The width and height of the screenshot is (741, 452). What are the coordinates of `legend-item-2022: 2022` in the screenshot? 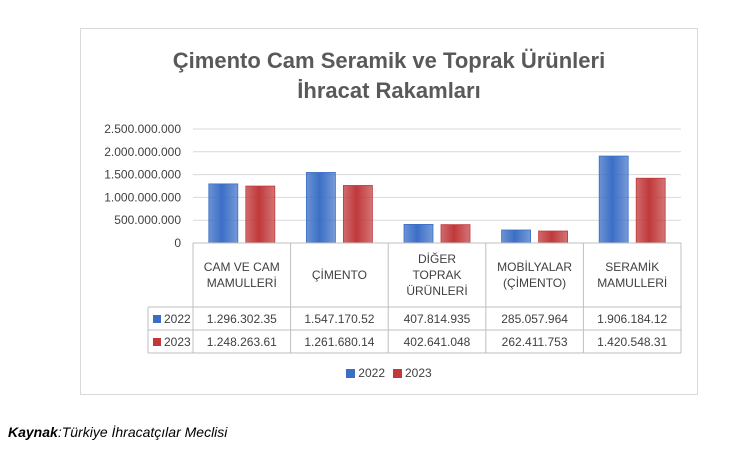 It's located at (365, 373).